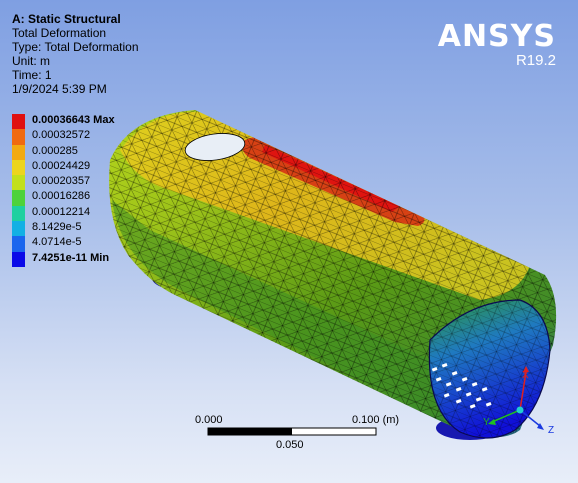 Image resolution: width=578 pixels, height=483 pixels. I want to click on legend-value-label: 0.00032572, so click(61, 135).